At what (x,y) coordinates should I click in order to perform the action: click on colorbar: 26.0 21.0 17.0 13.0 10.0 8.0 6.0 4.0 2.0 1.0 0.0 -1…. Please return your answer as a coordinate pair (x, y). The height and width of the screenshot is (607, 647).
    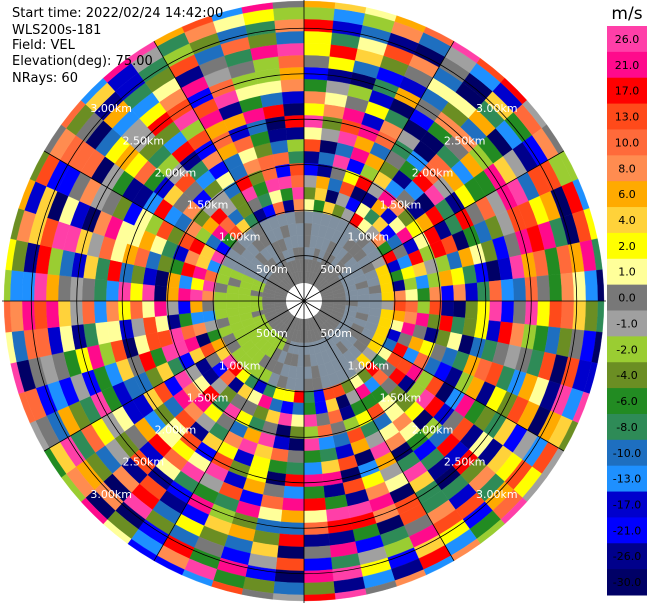
    Looking at the image, I should click on (627, 300).